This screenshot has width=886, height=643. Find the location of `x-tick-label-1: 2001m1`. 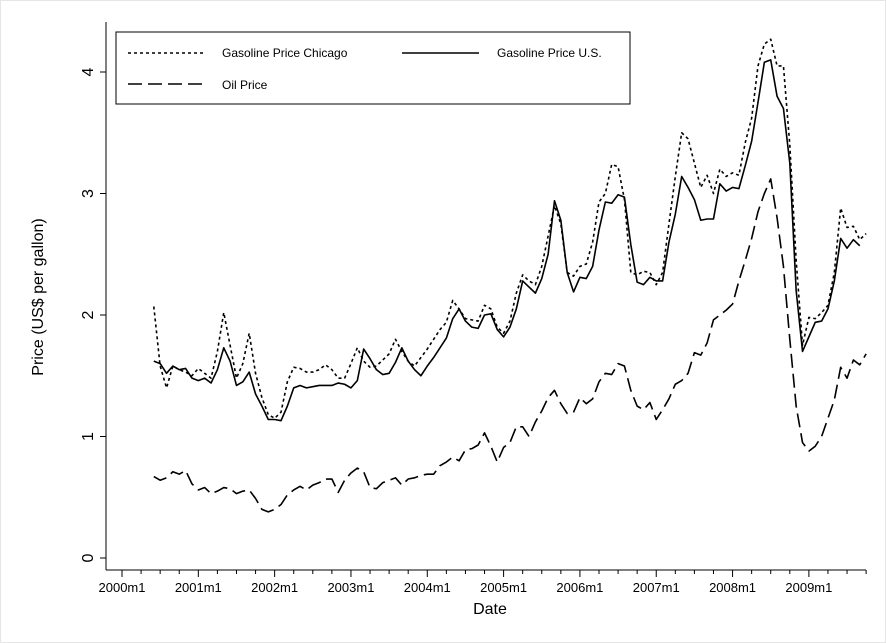

x-tick-label-1: 2001m1 is located at coordinates (198, 587).